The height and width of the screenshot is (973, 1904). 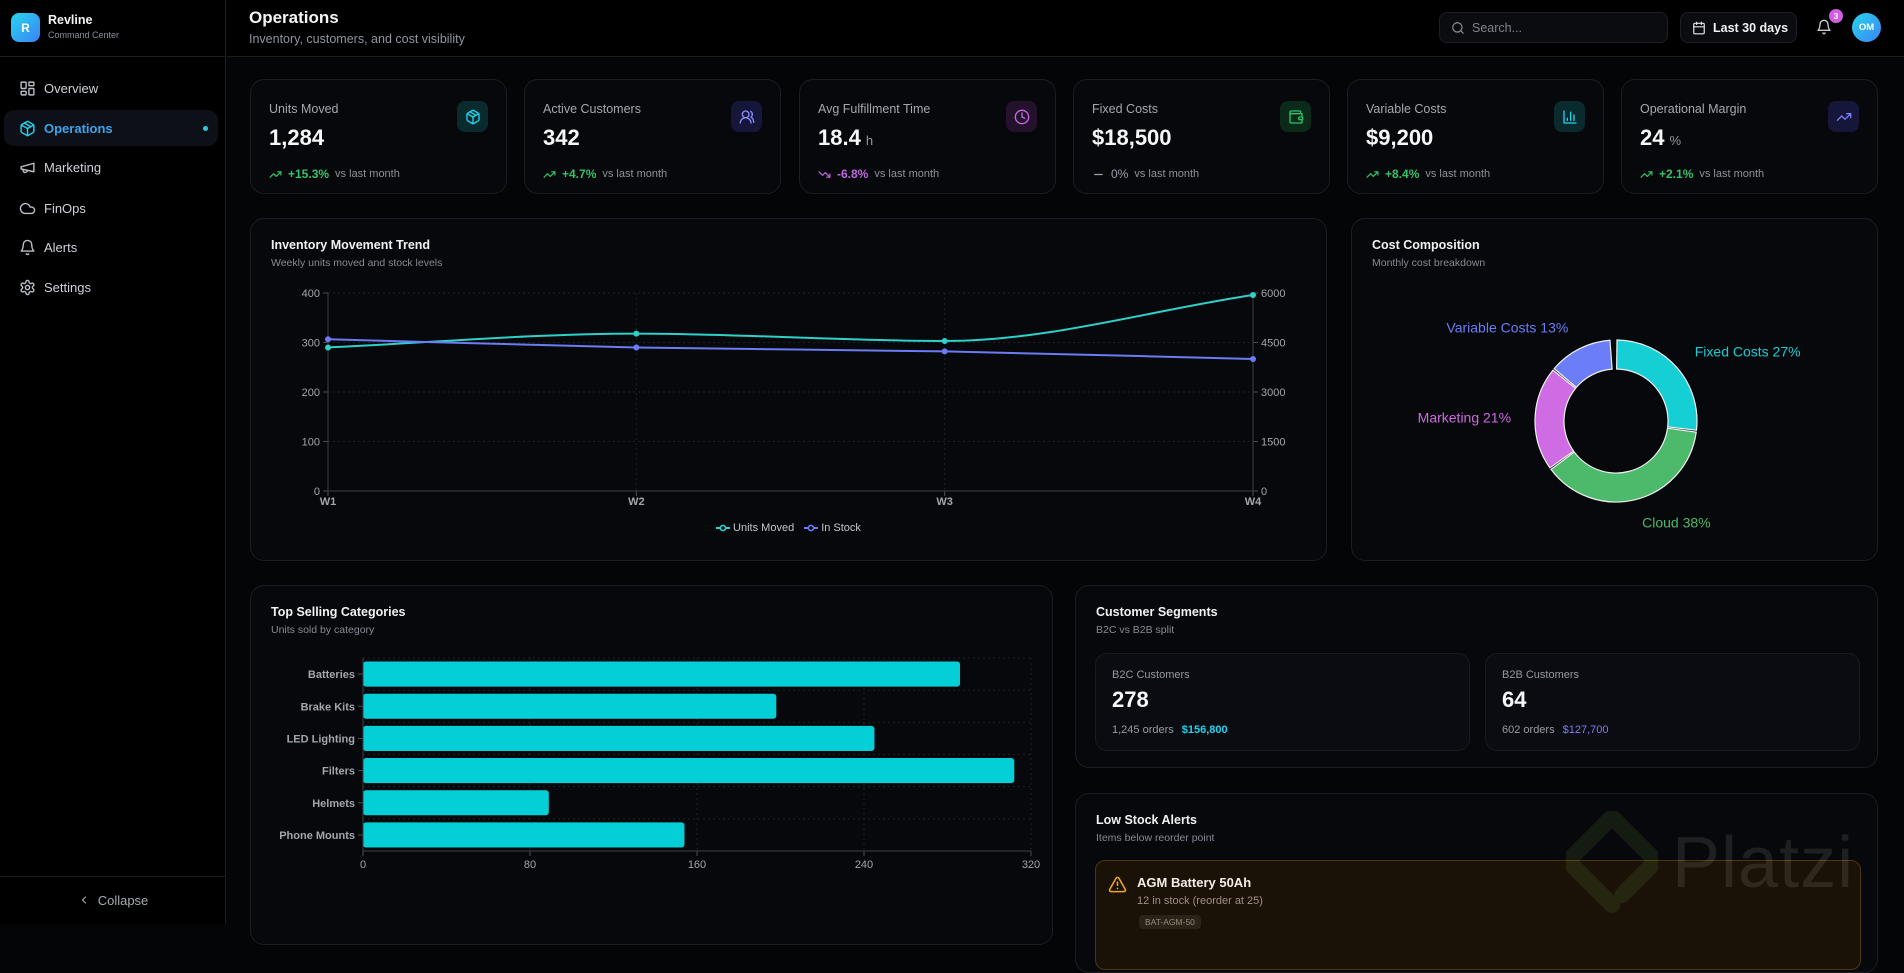 What do you see at coordinates (111, 128) in the screenshot?
I see `sidebar-item-operations: Operations` at bounding box center [111, 128].